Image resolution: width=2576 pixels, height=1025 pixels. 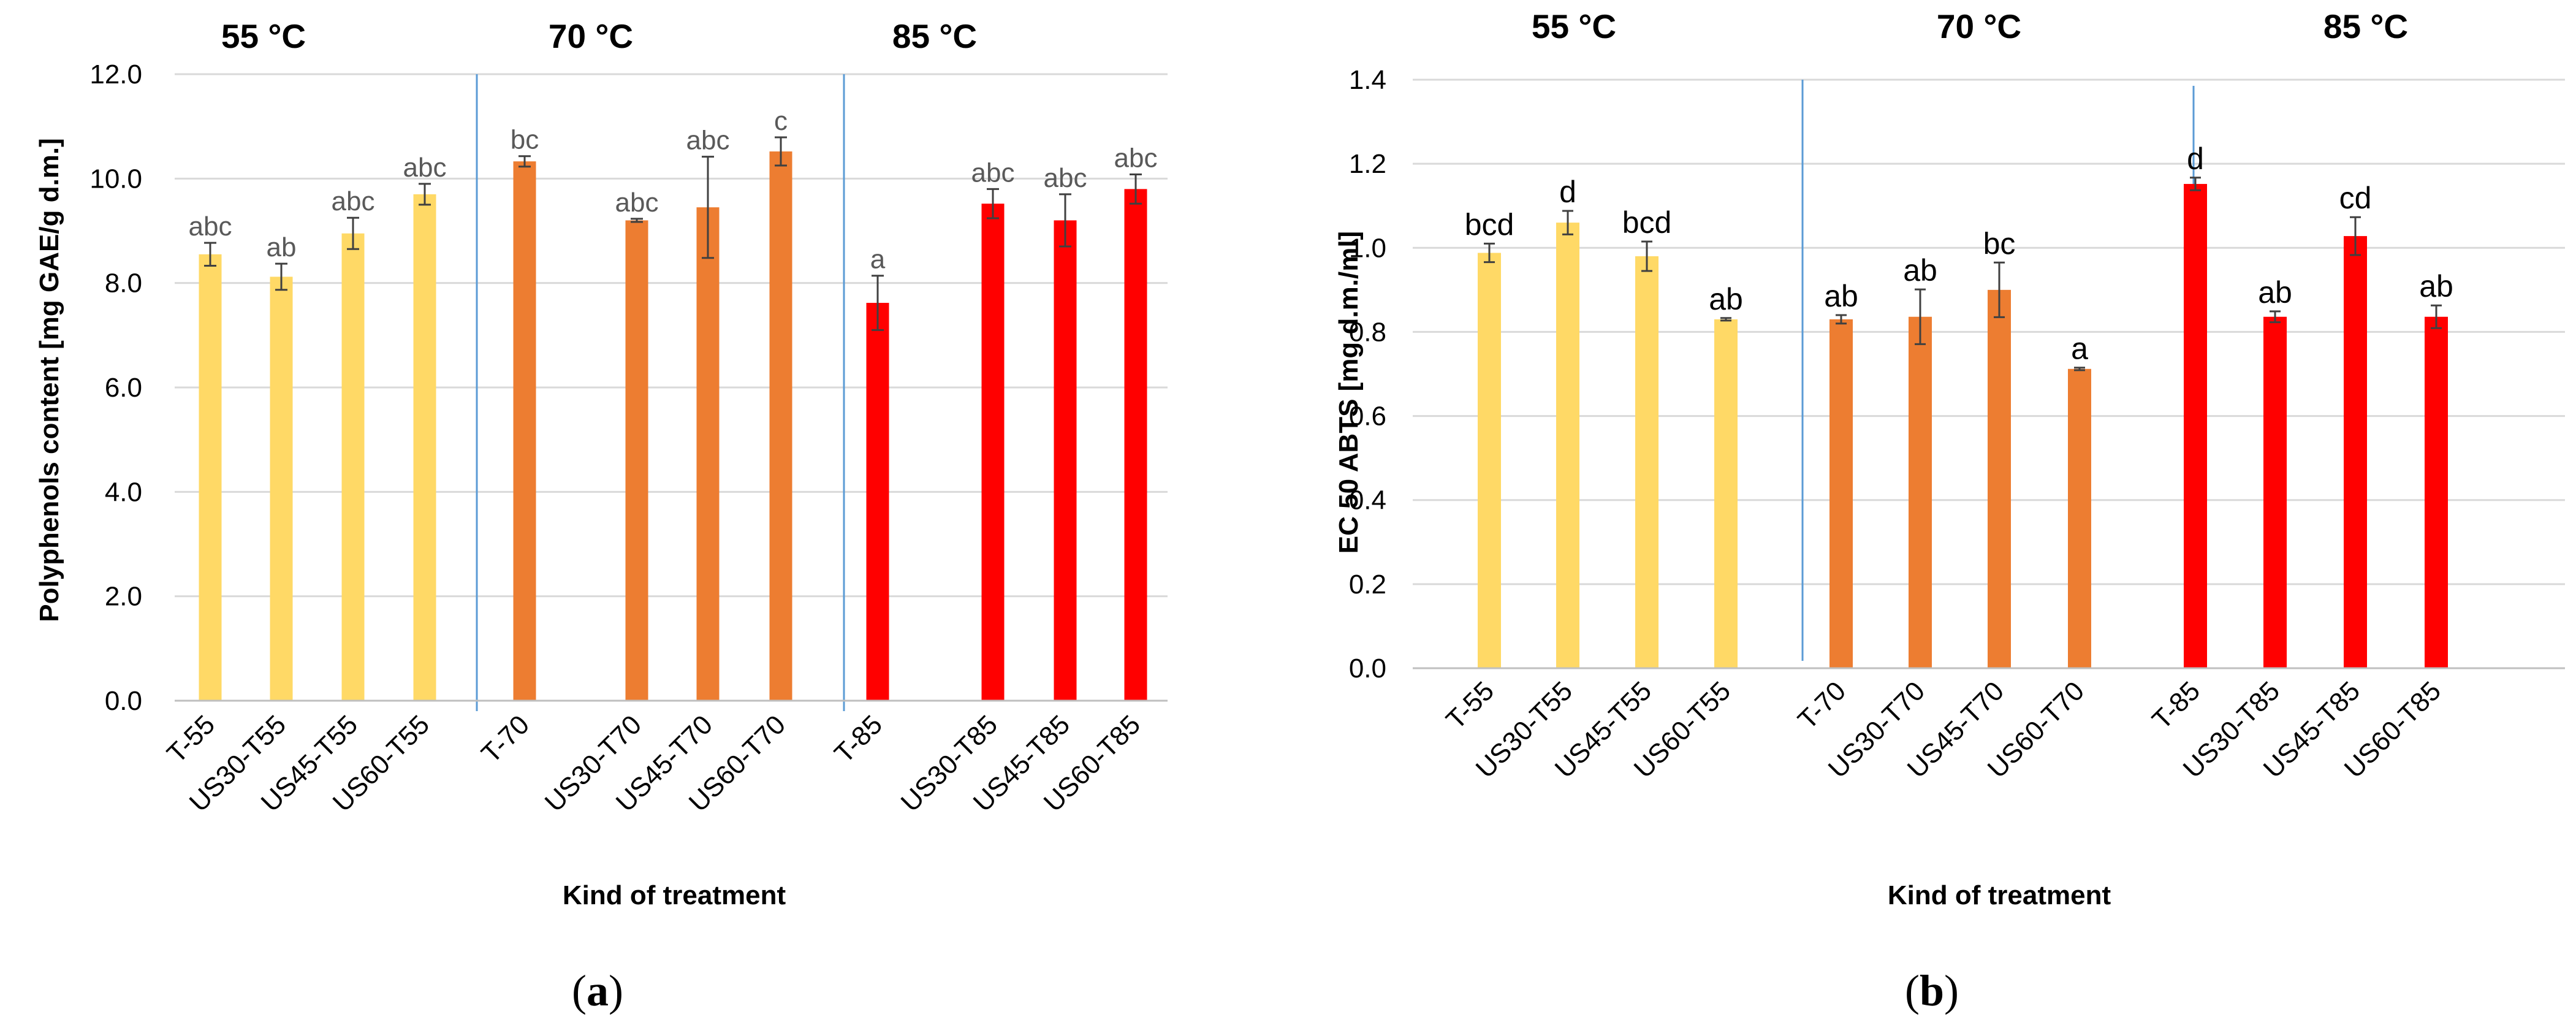 What do you see at coordinates (858, 739) in the screenshot?
I see `category-label: T-85` at bounding box center [858, 739].